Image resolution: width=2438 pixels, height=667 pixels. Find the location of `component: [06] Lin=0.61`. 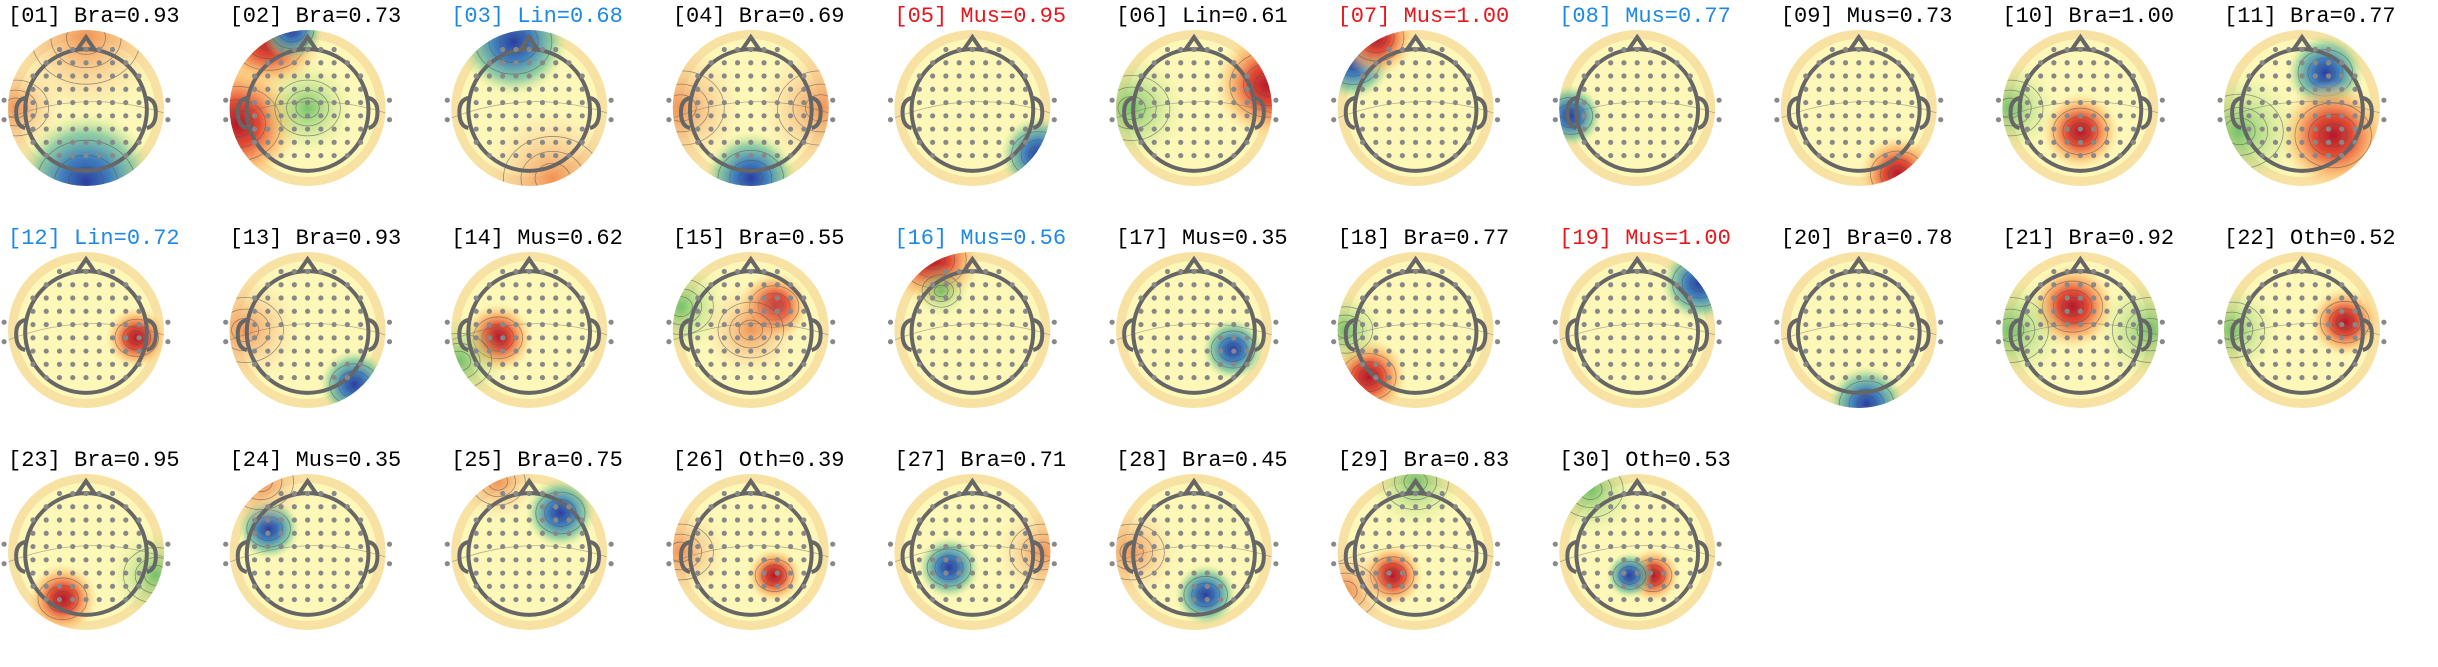

component: [06] Lin=0.61 is located at coordinates (1198, 95).